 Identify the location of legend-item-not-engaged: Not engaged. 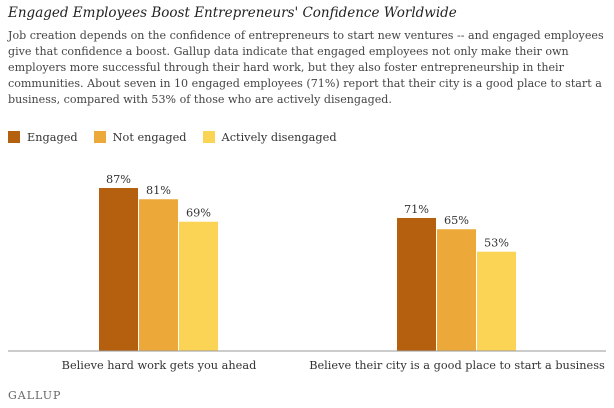
(140, 137).